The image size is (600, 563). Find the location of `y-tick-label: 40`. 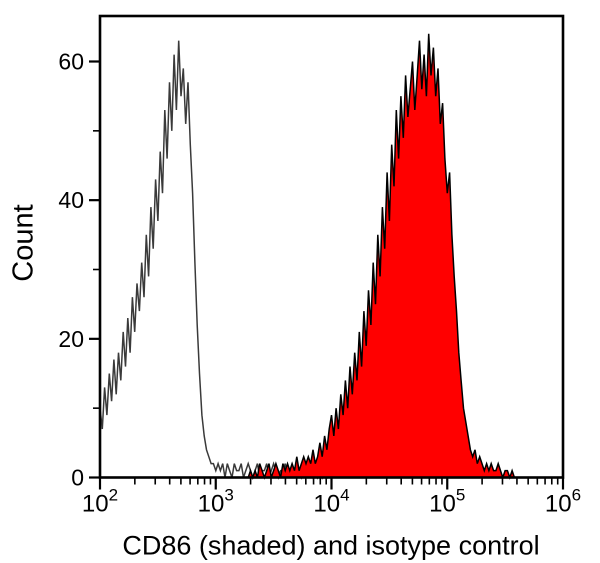

y-tick-label: 40 is located at coordinates (71, 200).